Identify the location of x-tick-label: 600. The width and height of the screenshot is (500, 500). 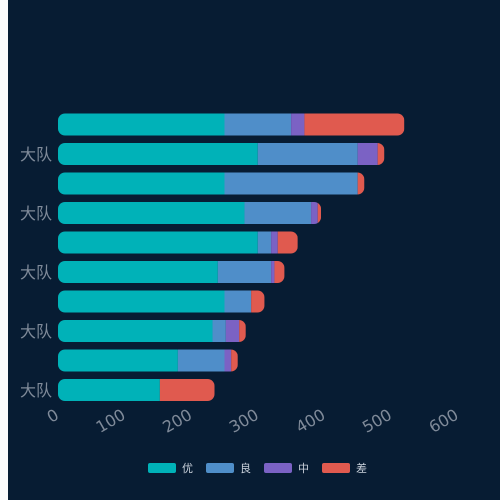
(444, 421).